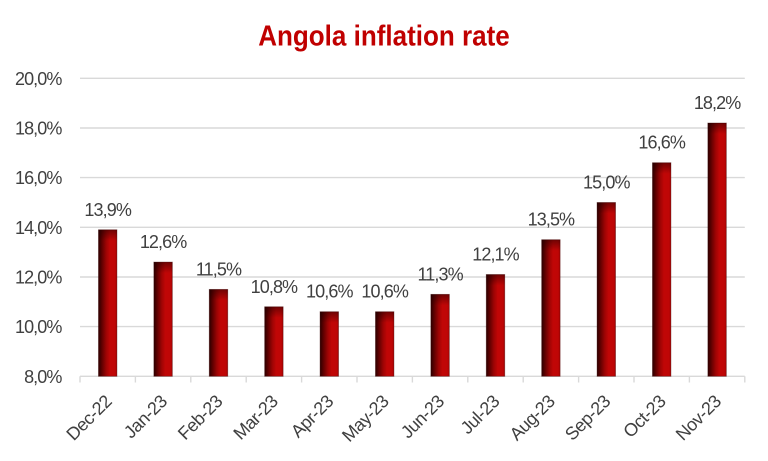 The image size is (768, 461). I want to click on svg-text: Jun-23, so click(422, 416).